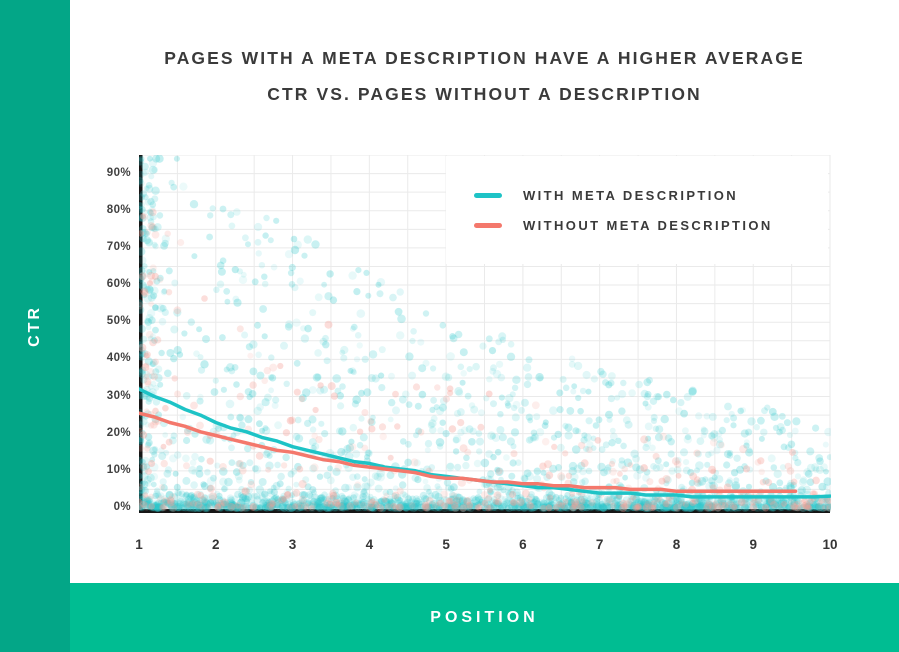  I want to click on x-tick-label: 8, so click(676, 544).